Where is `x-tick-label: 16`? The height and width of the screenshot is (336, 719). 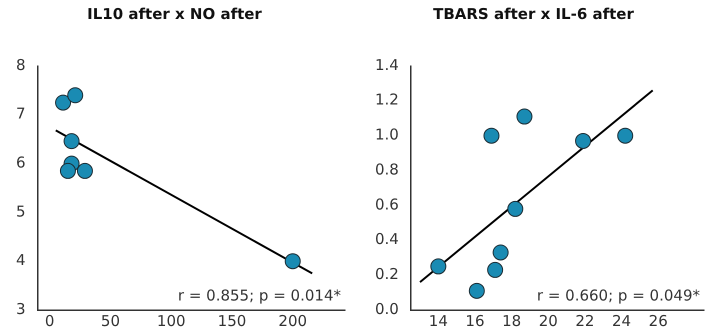 x-tick-label: 16 is located at coordinates (475, 321).